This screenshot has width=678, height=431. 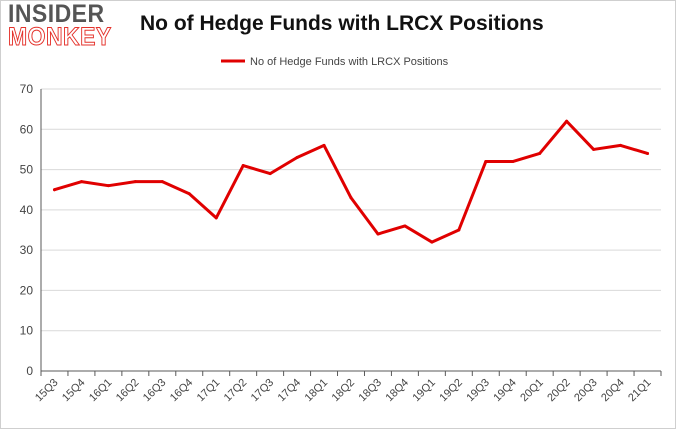 I want to click on x-tick-label: 17Q4, so click(x=290, y=391).